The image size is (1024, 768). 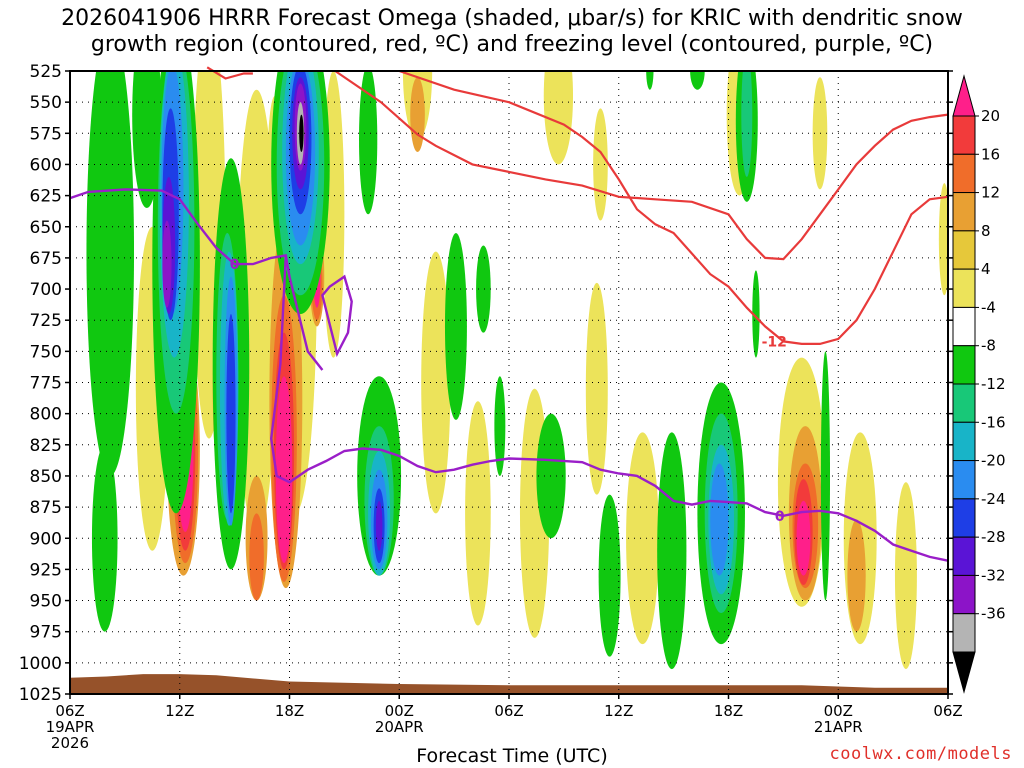 I want to click on x-tick-sublabel: 20APR, so click(x=399, y=727).